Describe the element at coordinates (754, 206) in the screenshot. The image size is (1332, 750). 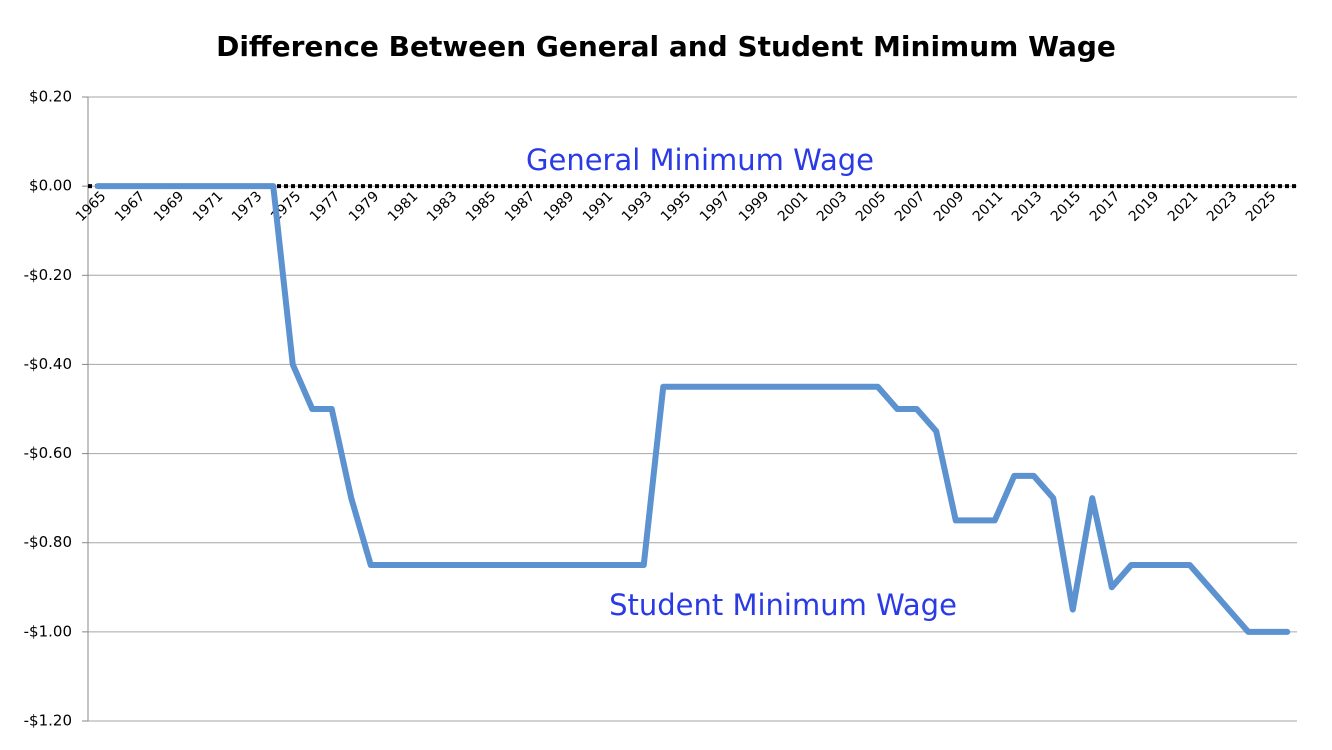
I see `x-tick-label: 1999` at that location.